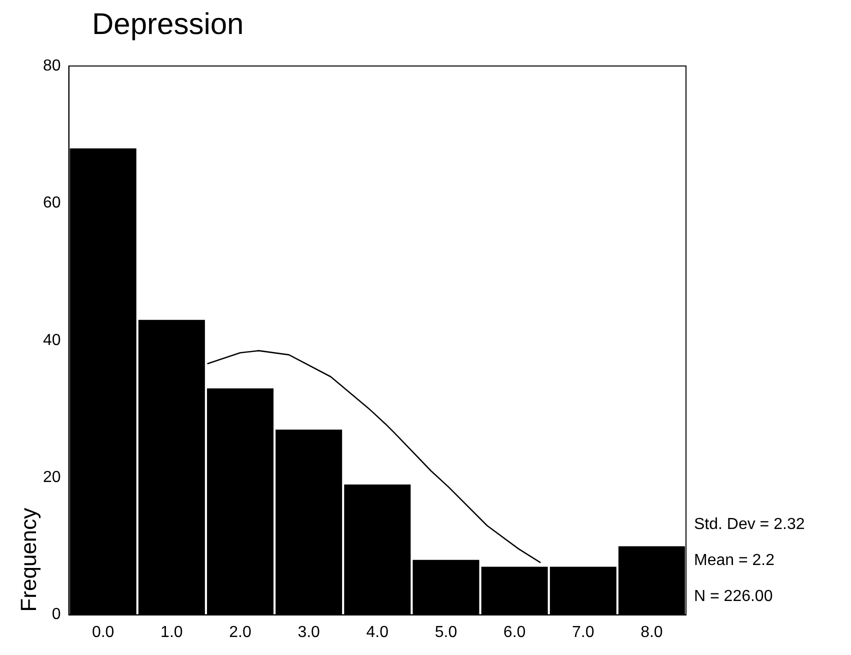 This screenshot has width=851, height=655. What do you see at coordinates (168, 25) in the screenshot?
I see `chart-title: Depression` at bounding box center [168, 25].